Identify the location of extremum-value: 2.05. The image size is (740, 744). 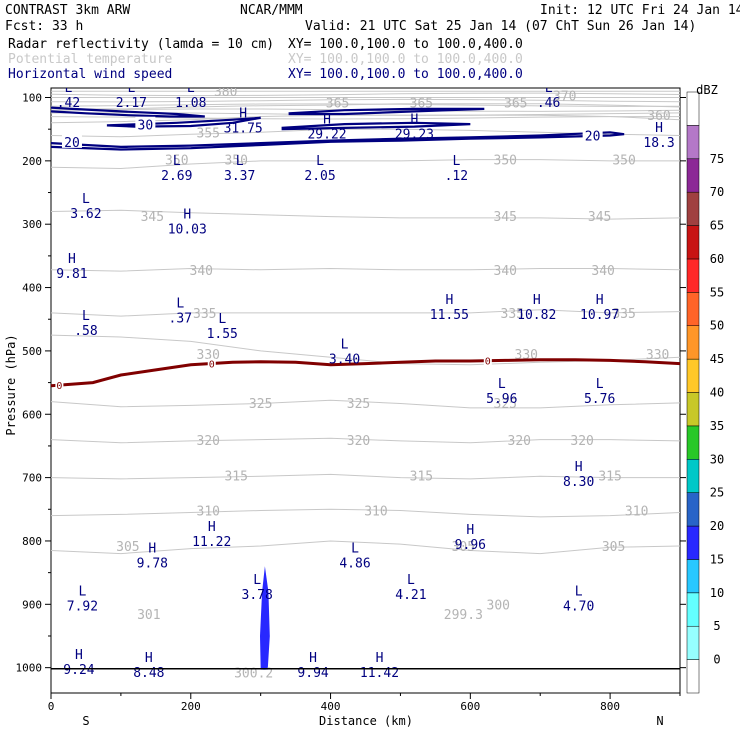
(319, 176).